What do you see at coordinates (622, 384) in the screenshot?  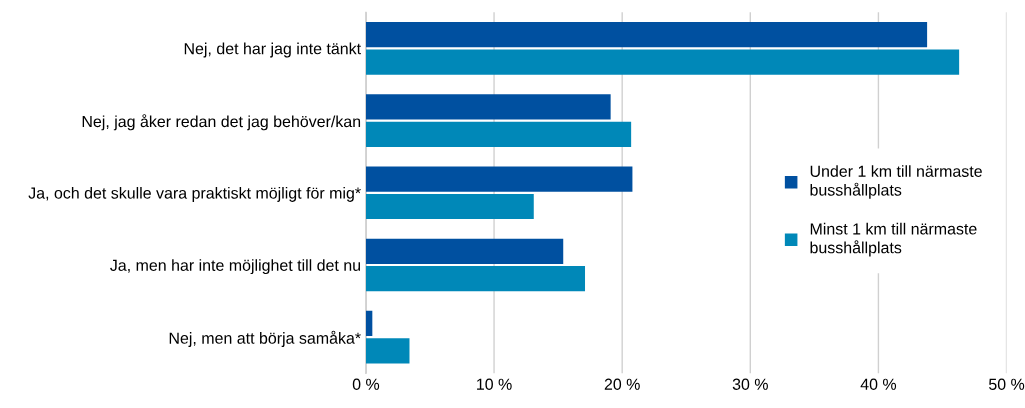 I see `x-tick-label: 20 %` at bounding box center [622, 384].